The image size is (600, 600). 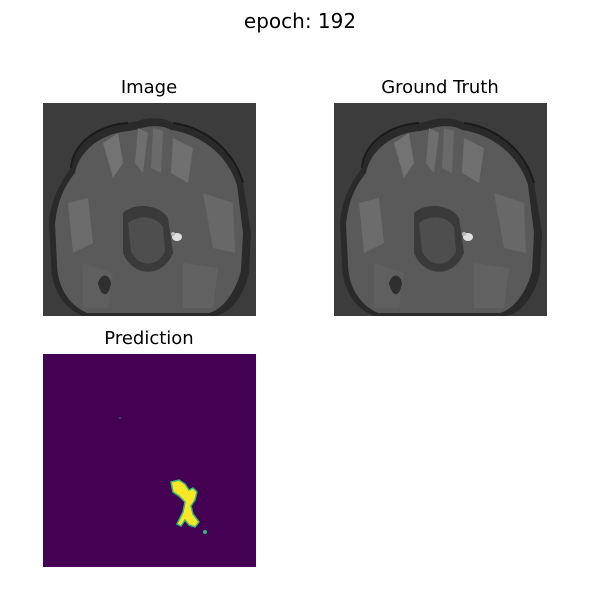 I want to click on ground-truth-panel, so click(x=440, y=209).